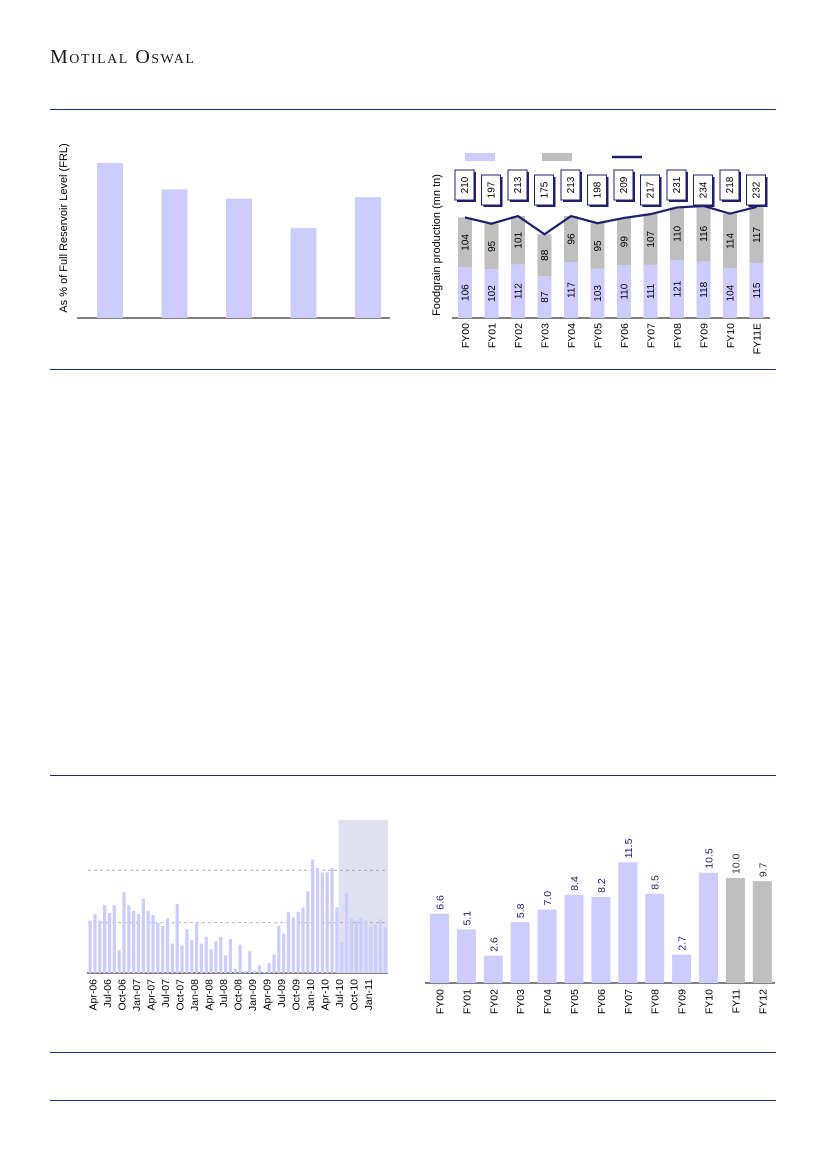  What do you see at coordinates (441, 902) in the screenshot?
I see `data-label: 6.6` at bounding box center [441, 902].